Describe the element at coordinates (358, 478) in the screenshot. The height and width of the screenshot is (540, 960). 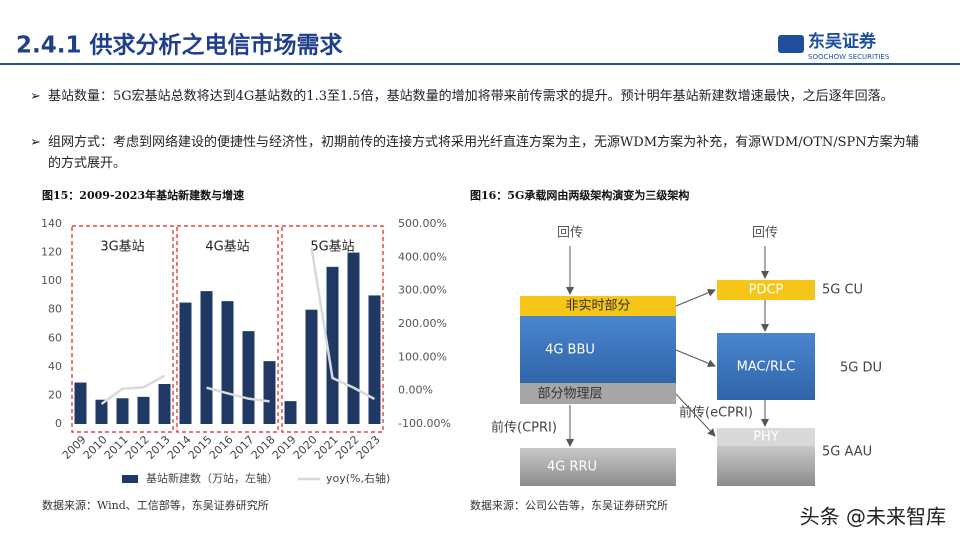
I see `legend-label: yoy(%,右轴)` at that location.